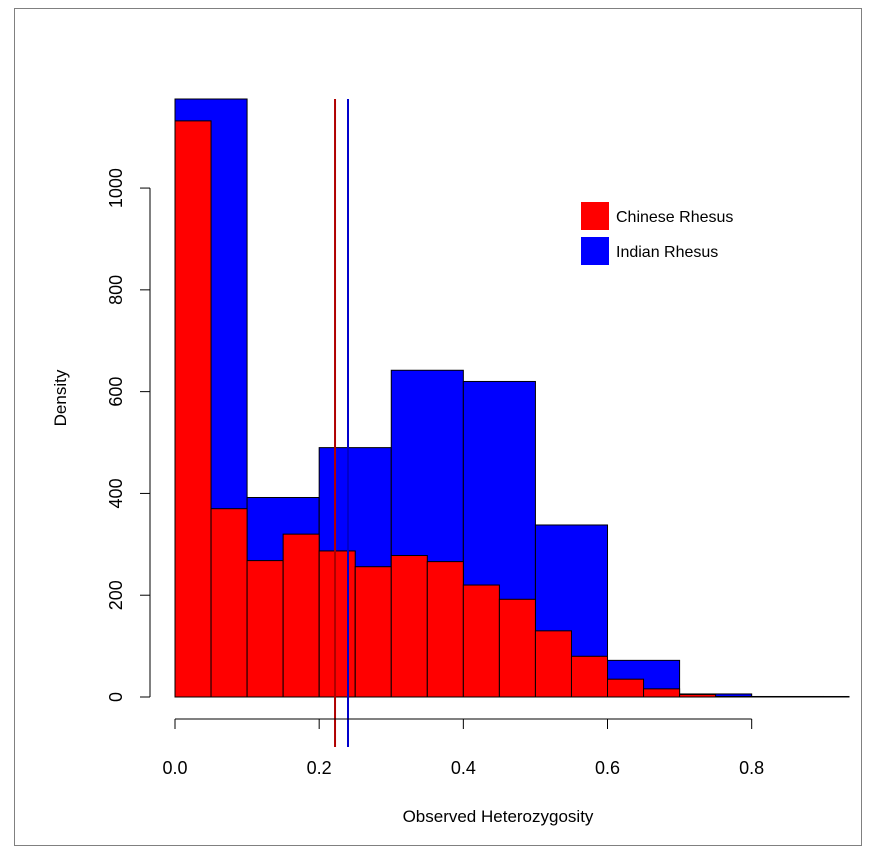 The image size is (872, 854). I want to click on y-axis-title: Density, so click(60, 397).